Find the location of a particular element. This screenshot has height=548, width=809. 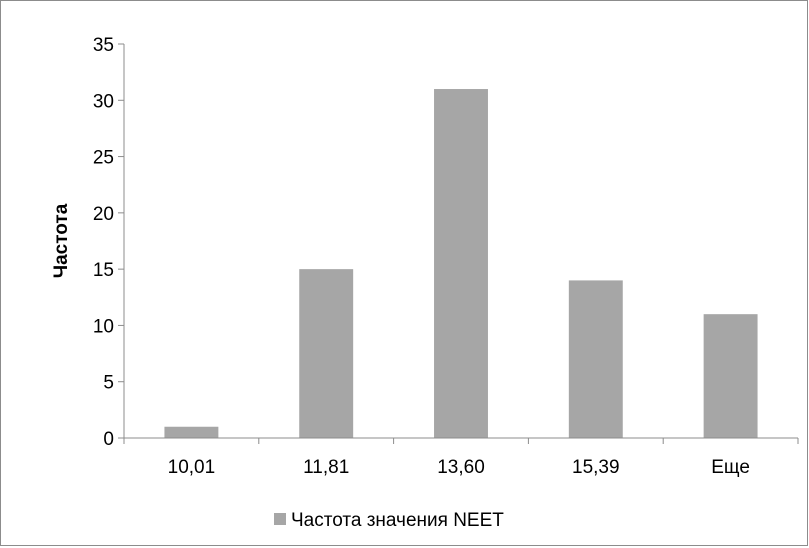

legend-swatch is located at coordinates (280, 519).